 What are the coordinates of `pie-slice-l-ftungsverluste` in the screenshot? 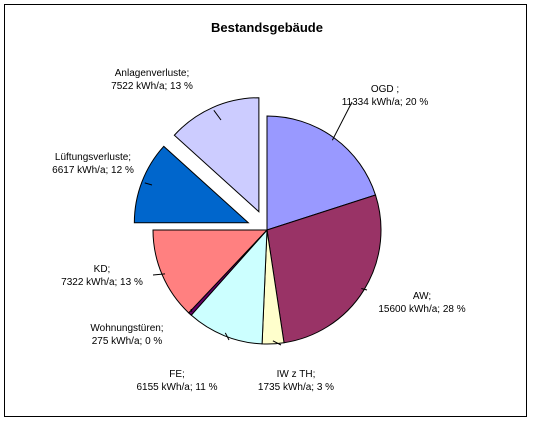 It's located at (191, 184).